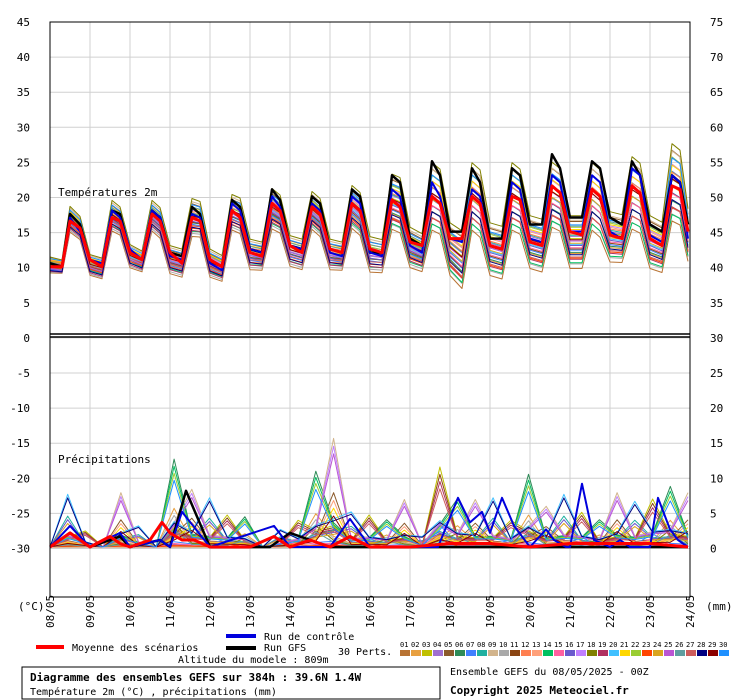  What do you see at coordinates (23, 57) in the screenshot?
I see `left-tick-label: 40` at bounding box center [23, 57].